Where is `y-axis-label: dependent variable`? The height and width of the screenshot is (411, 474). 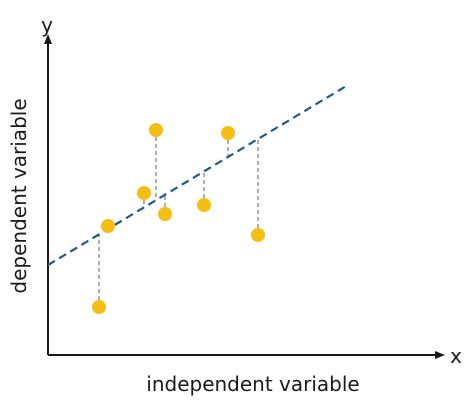 y-axis-label: dependent variable is located at coordinates (19, 195).